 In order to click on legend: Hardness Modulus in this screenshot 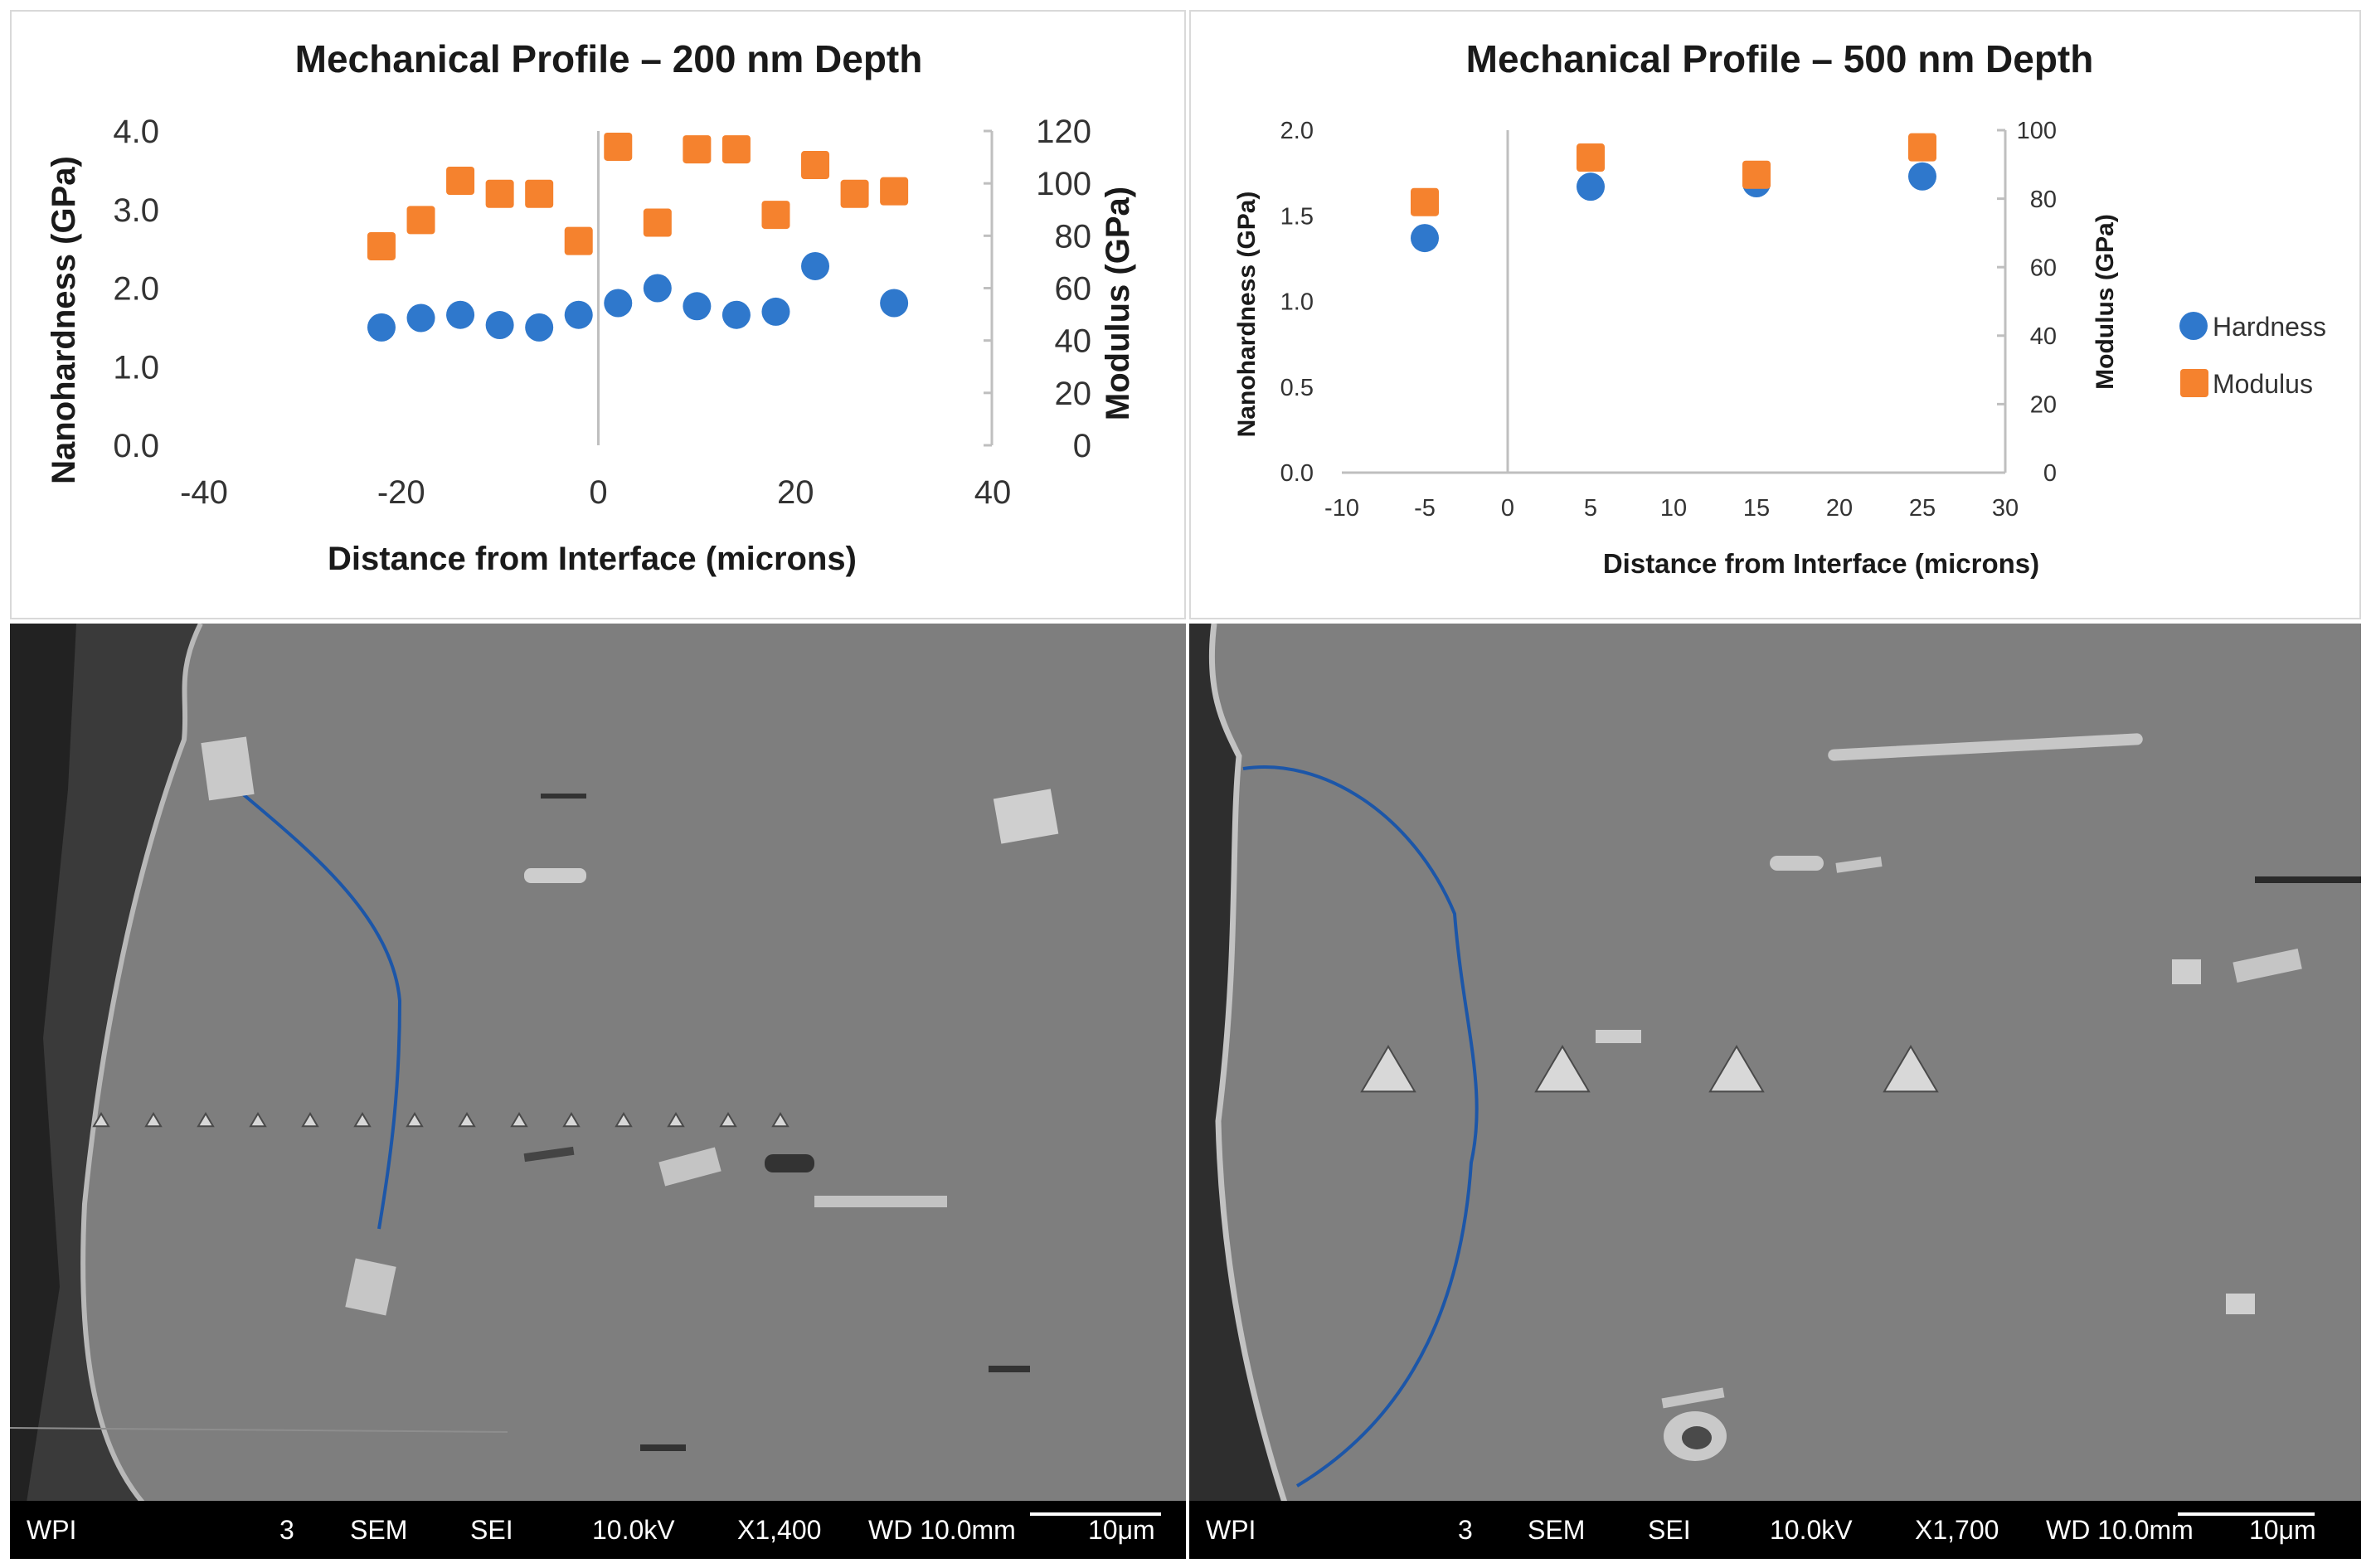, I will do `click(2252, 355)`.